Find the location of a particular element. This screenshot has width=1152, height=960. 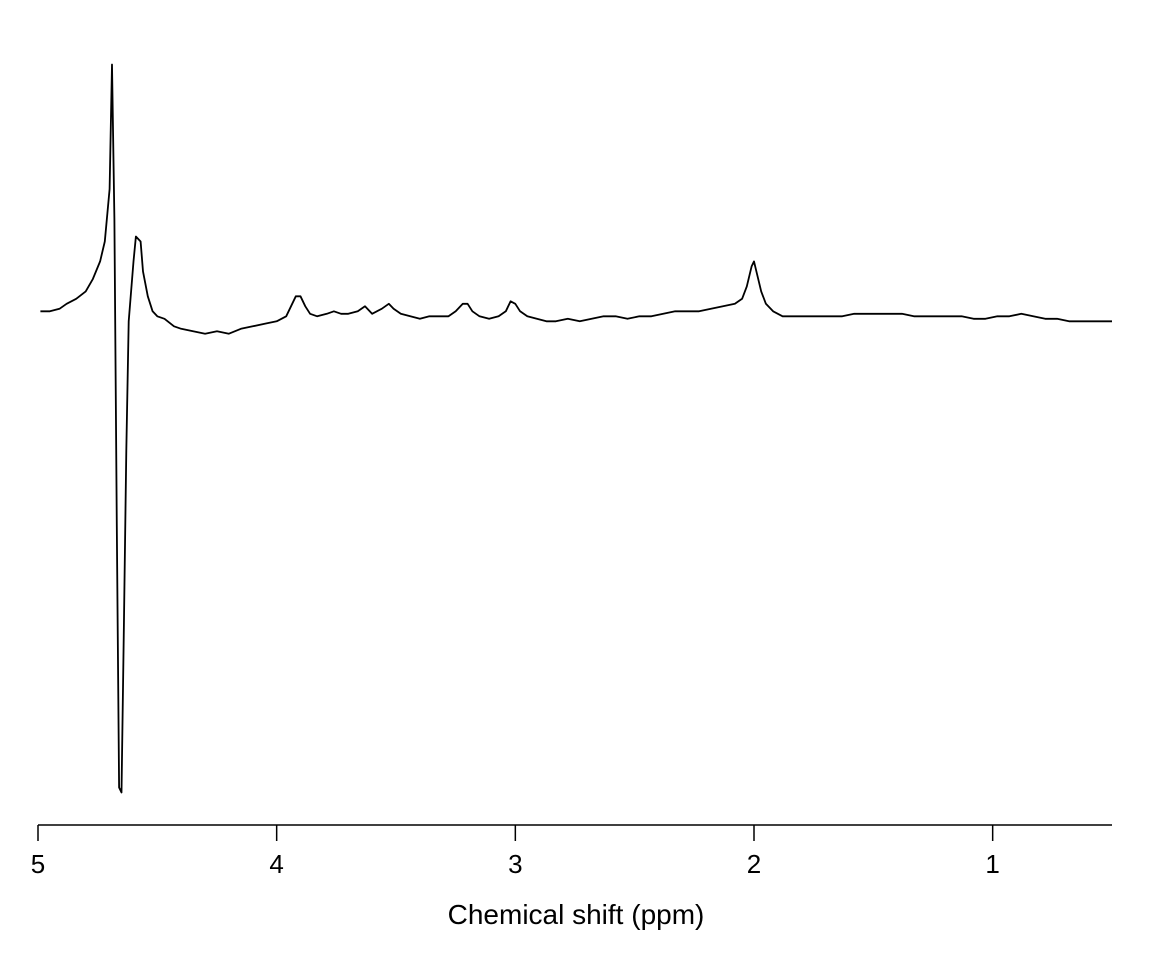

x-tick-label: 3 is located at coordinates (515, 864).